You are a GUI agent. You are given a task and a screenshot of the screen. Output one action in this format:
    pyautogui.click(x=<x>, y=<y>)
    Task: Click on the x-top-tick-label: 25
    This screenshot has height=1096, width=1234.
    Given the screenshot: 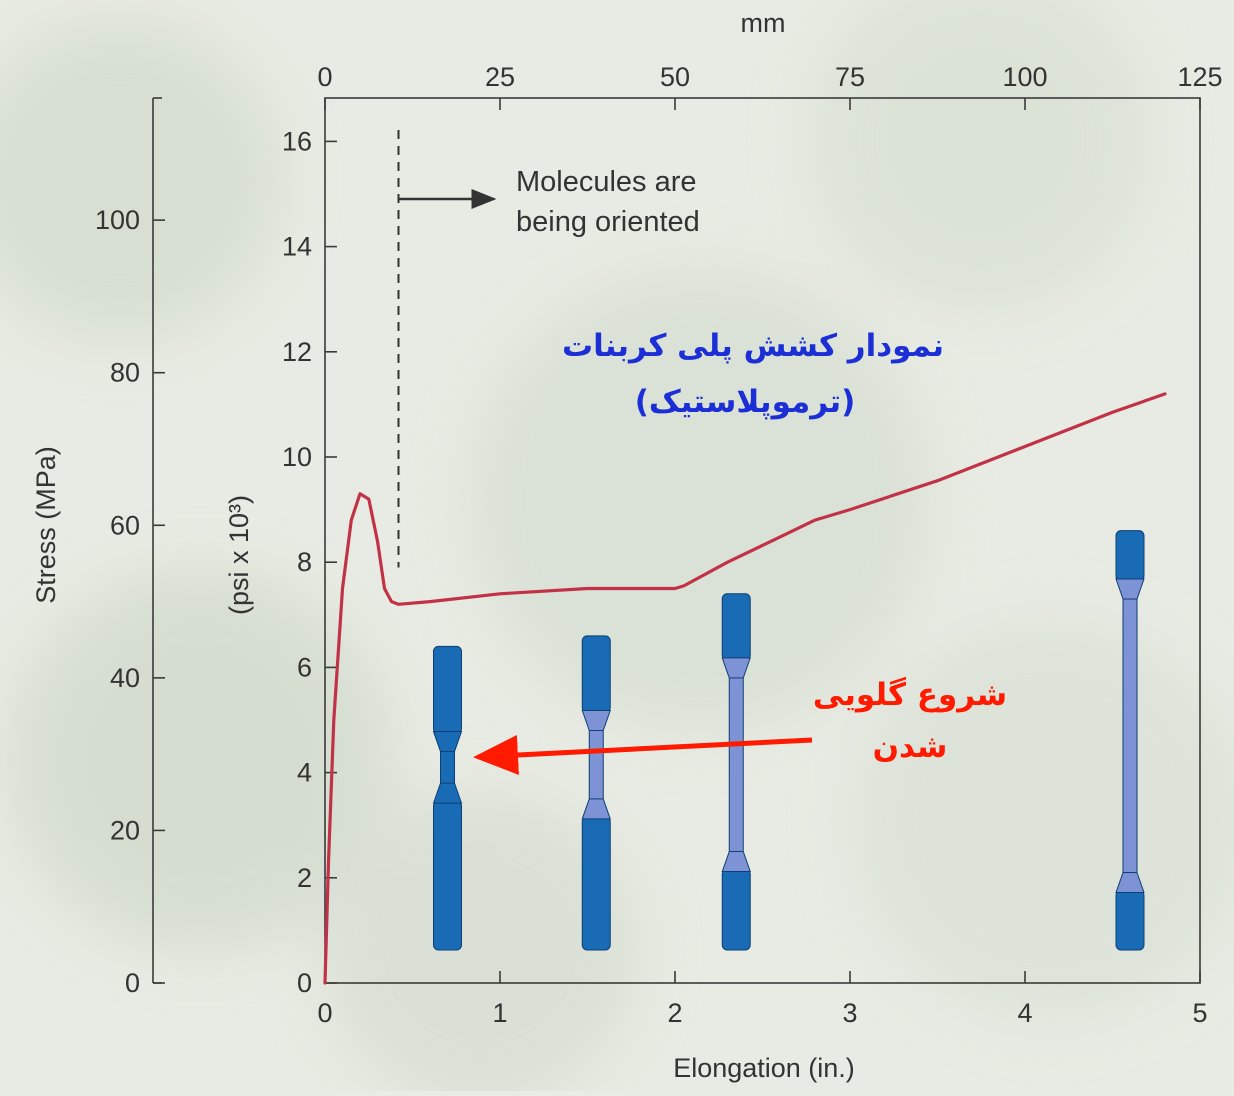 What is the action you would take?
    pyautogui.click(x=500, y=77)
    